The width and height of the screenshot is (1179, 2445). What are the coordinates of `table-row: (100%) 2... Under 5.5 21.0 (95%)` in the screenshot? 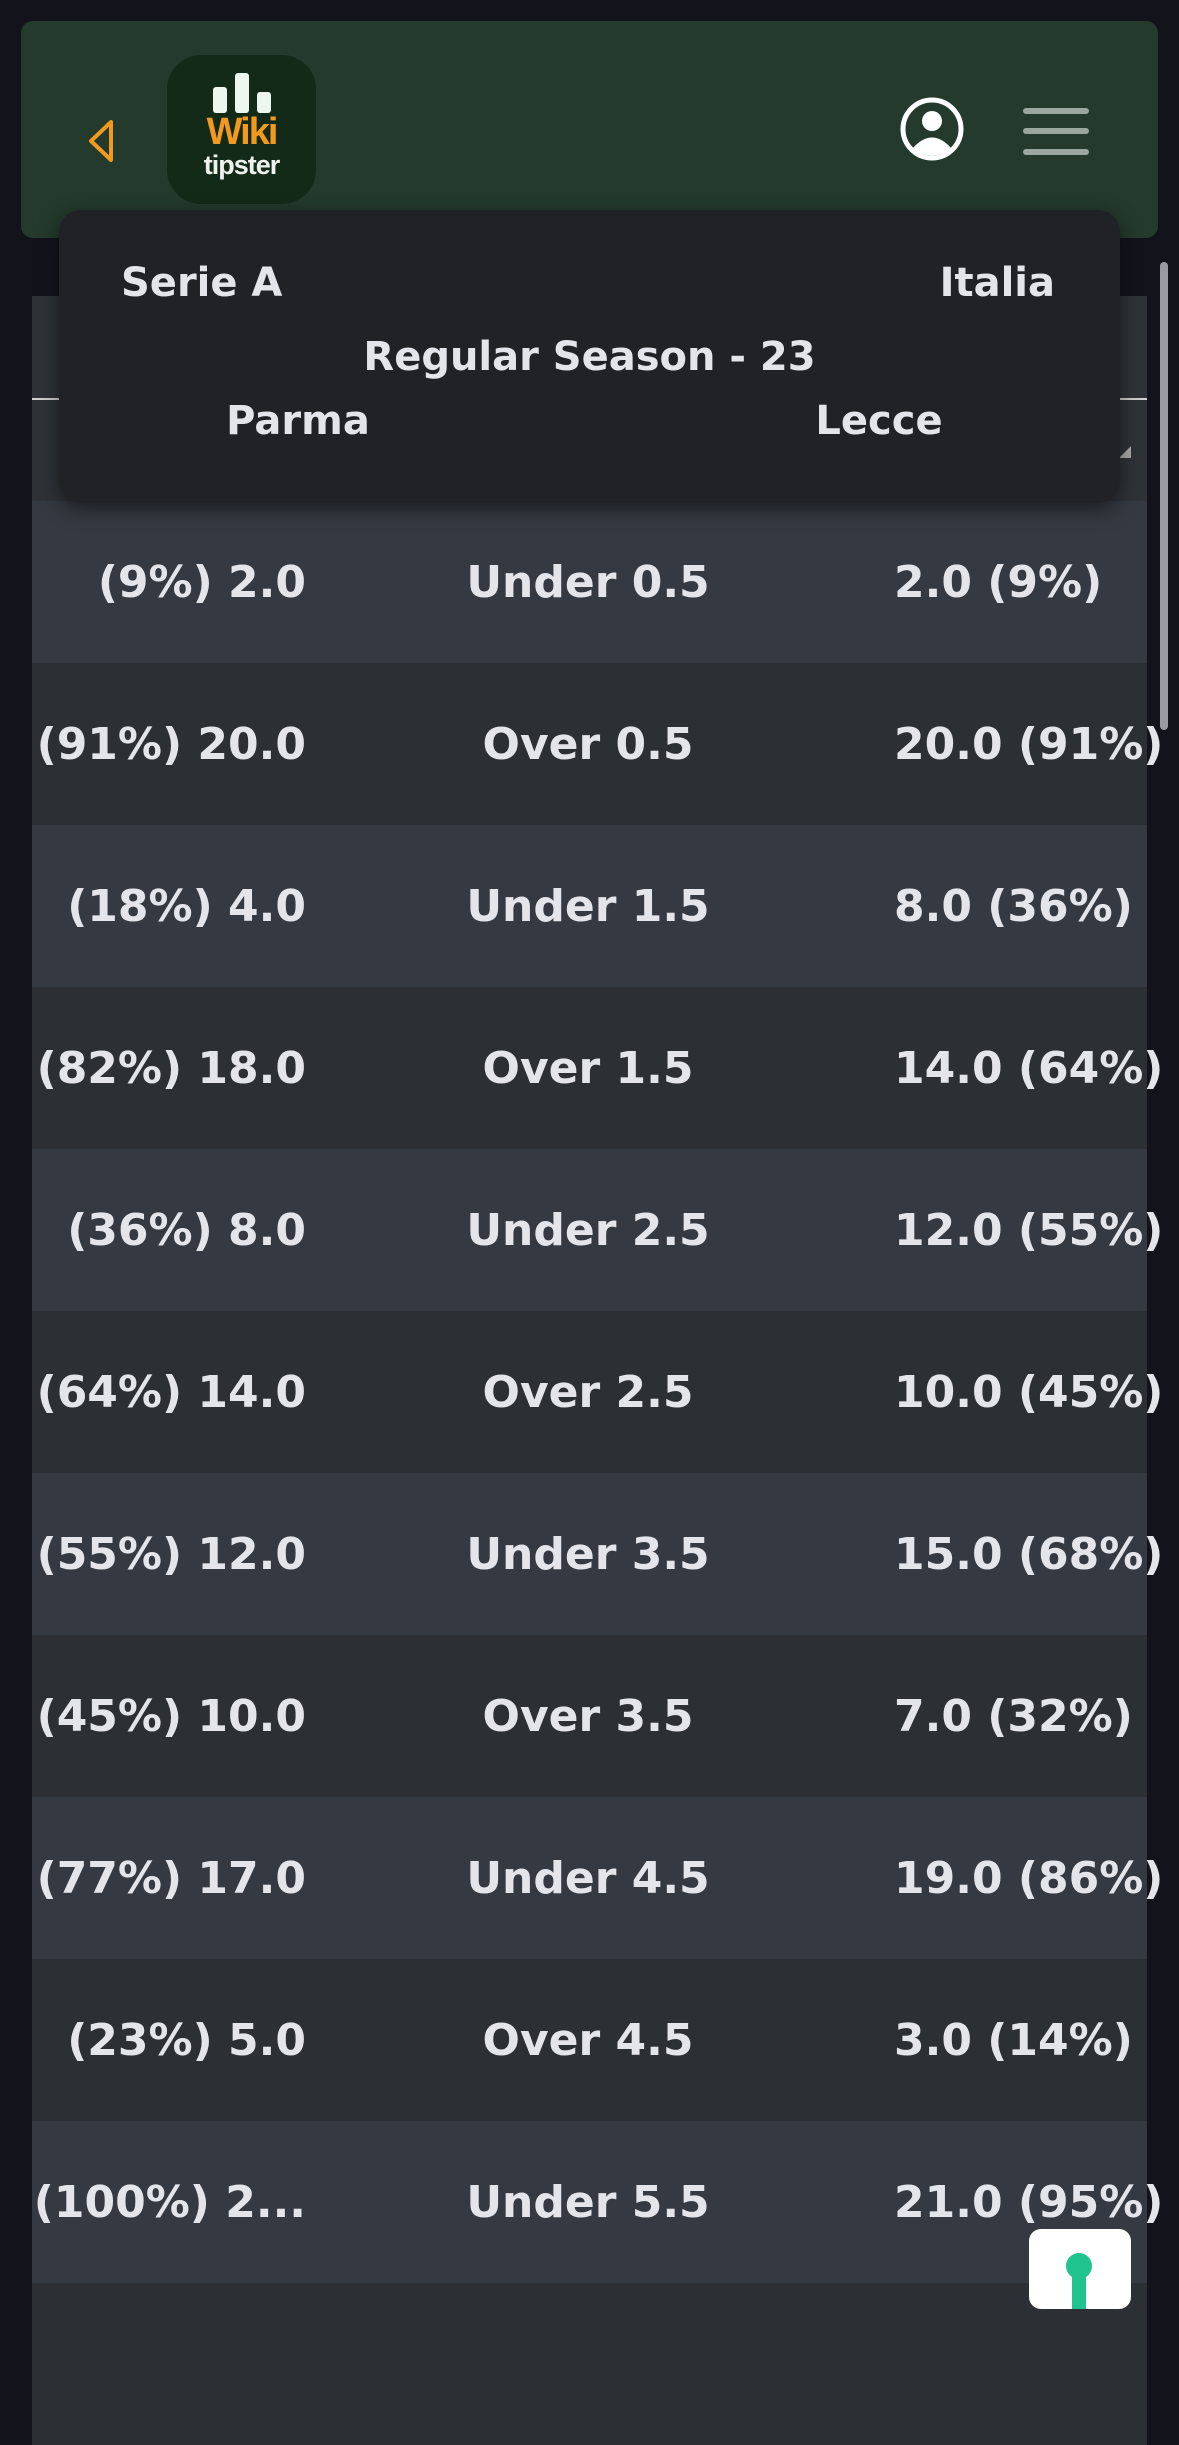 It's located at (598, 2202).